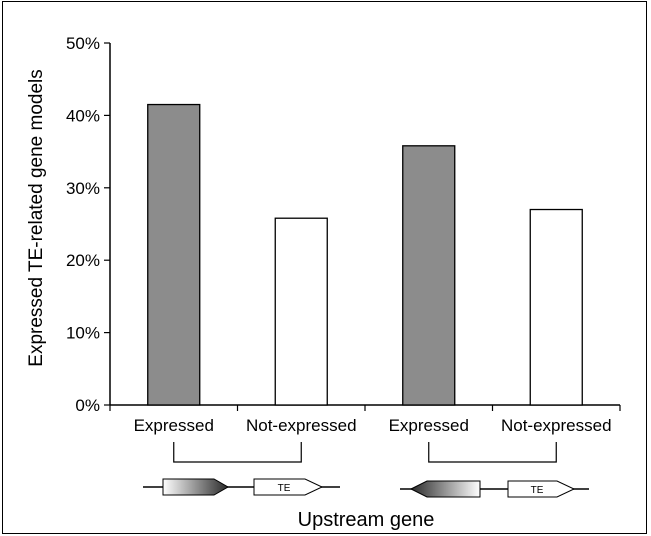 The height and width of the screenshot is (536, 651). What do you see at coordinates (83, 43) in the screenshot?
I see `y-tick-label: 50%` at bounding box center [83, 43].